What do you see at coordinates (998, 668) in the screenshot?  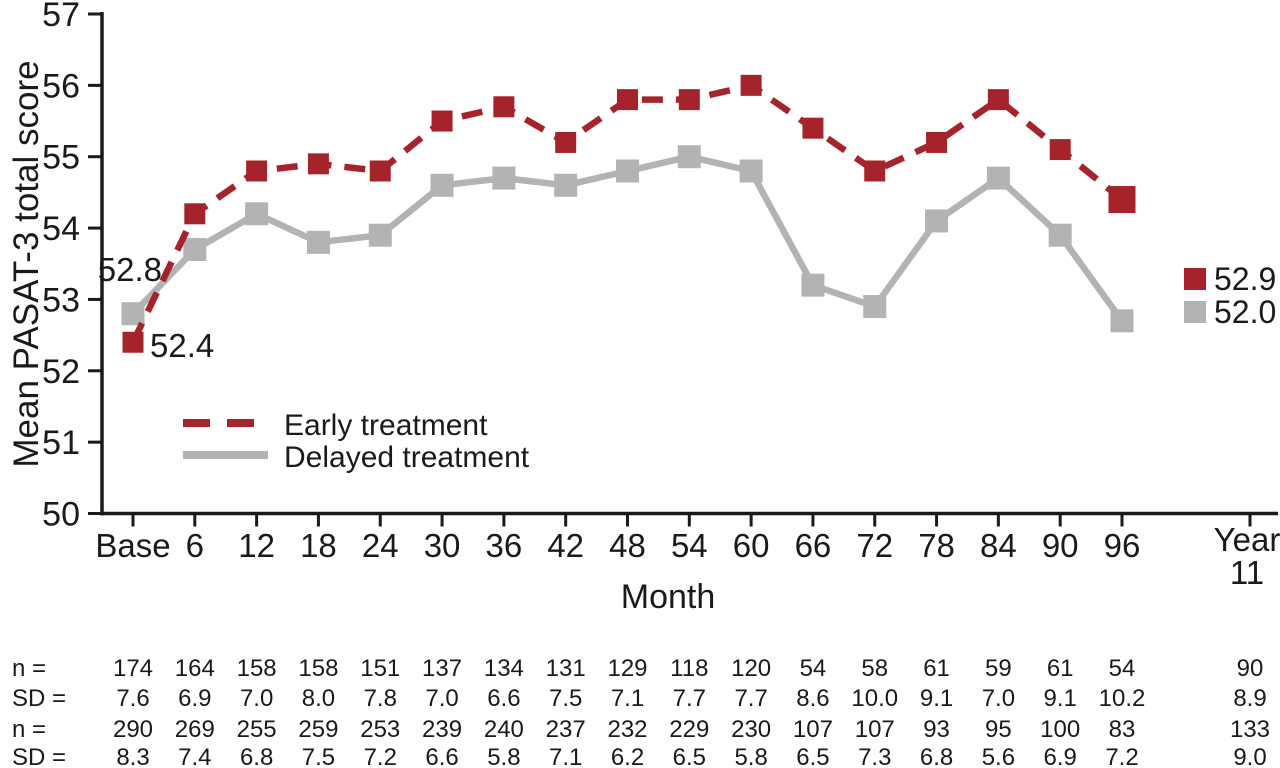 I see `stats-cell: 59` at bounding box center [998, 668].